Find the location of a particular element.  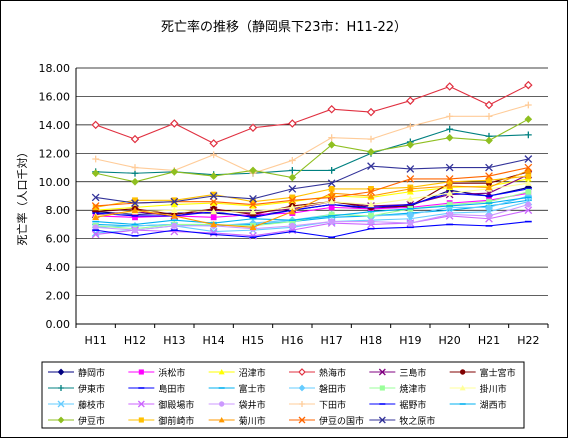

x-tick-label: H19 is located at coordinates (410, 340).